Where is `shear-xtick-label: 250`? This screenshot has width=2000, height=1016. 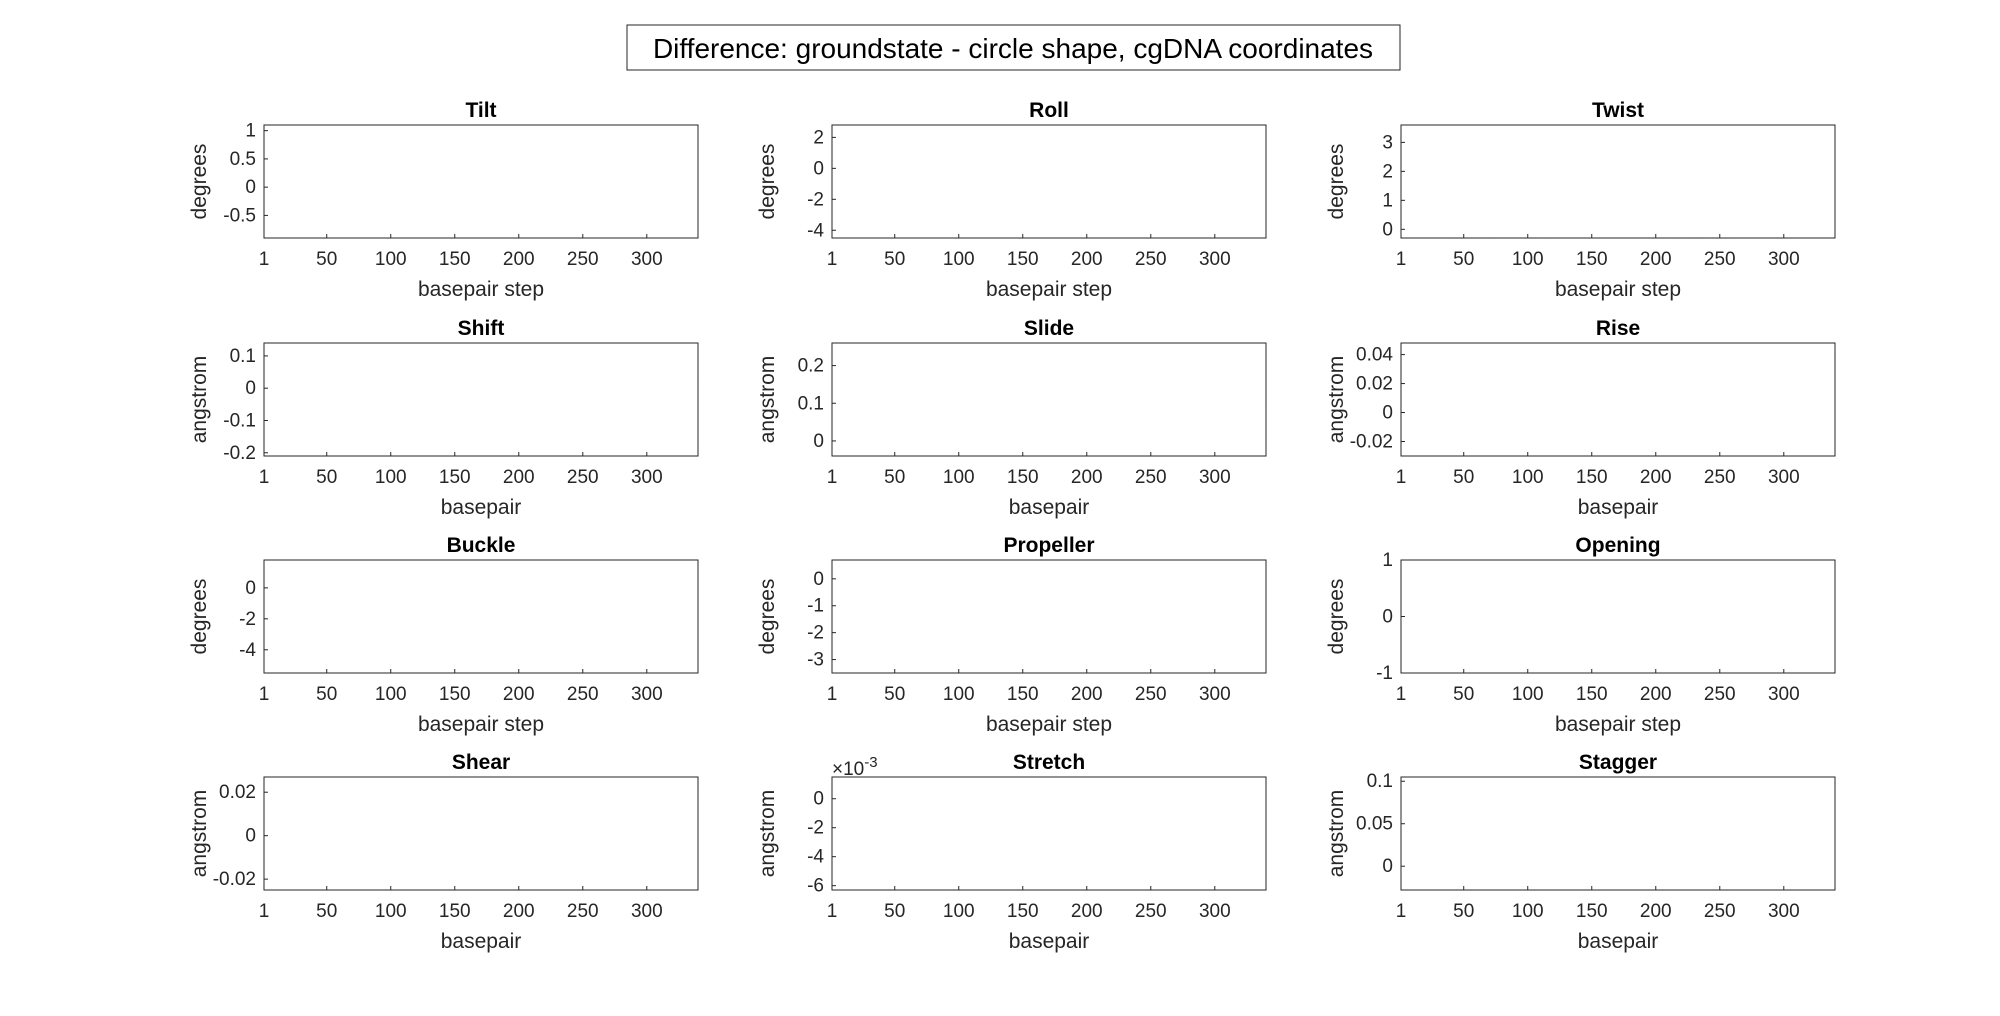 shear-xtick-label: 250 is located at coordinates (583, 911).